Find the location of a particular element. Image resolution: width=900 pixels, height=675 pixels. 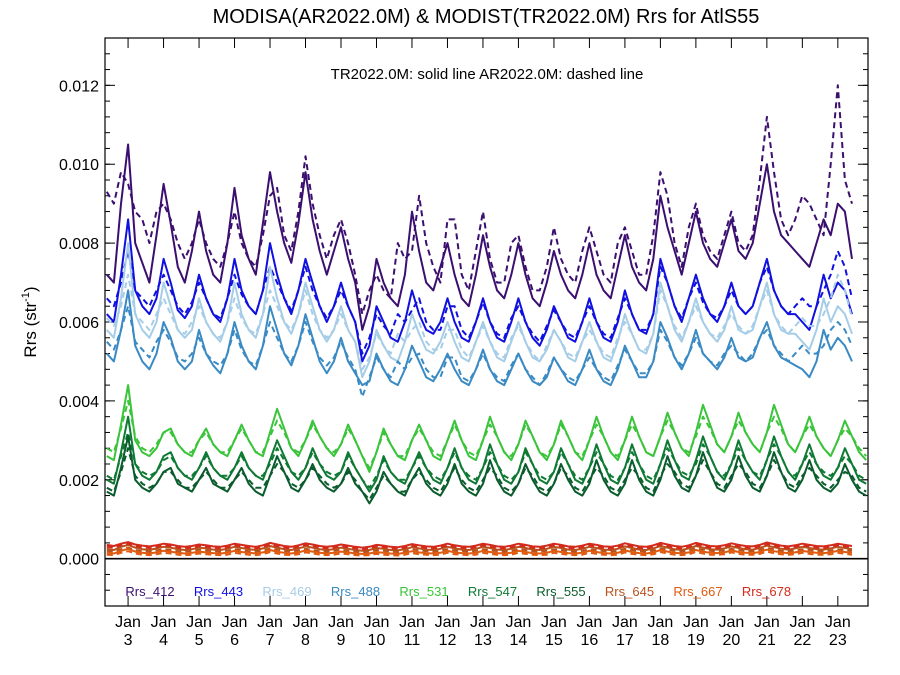

x-tick-day: 6 is located at coordinates (234, 640).